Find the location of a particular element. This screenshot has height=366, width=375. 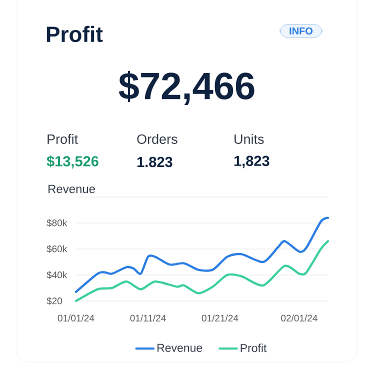

text: Orders is located at coordinates (157, 139).